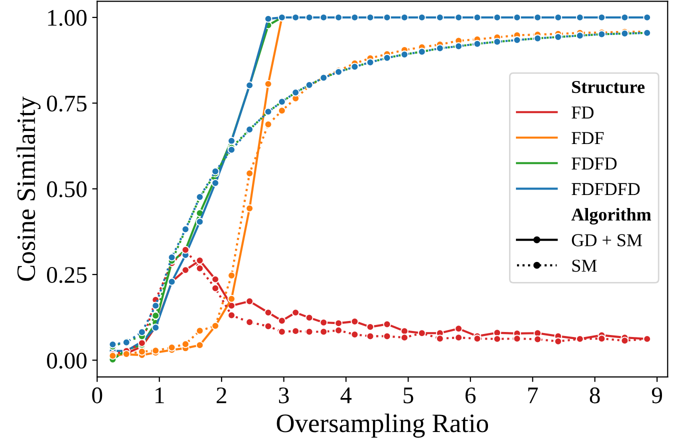 The height and width of the screenshot is (443, 689). I want to click on y-tick-label: 0.50, so click(67, 189).